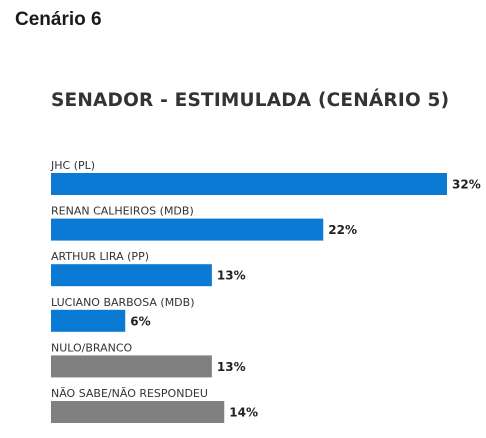 This screenshot has width=486, height=438. Describe the element at coordinates (243, 413) in the screenshot. I see `value-label: 14%` at that location.